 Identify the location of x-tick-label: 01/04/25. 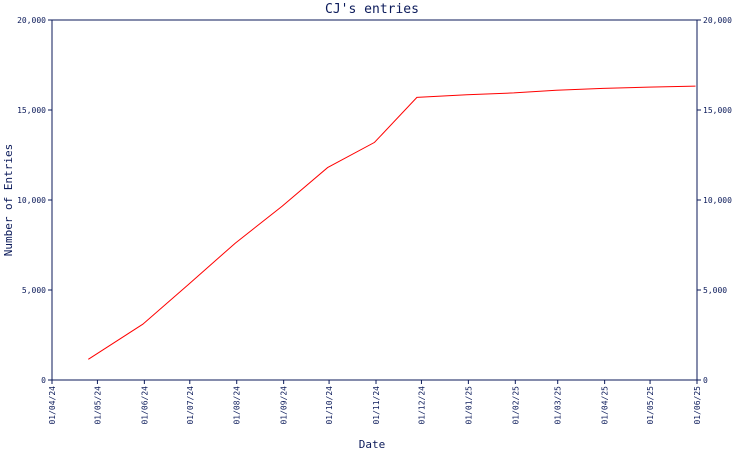
(605, 405).